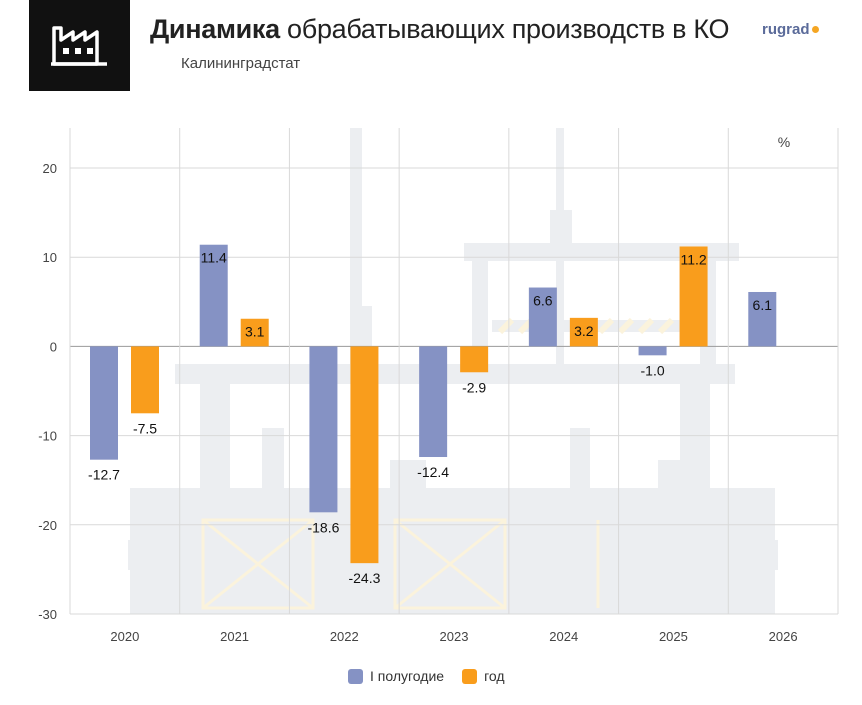 The image size is (862, 705). Describe the element at coordinates (494, 676) in the screenshot. I see `legend-label-year: год` at that location.